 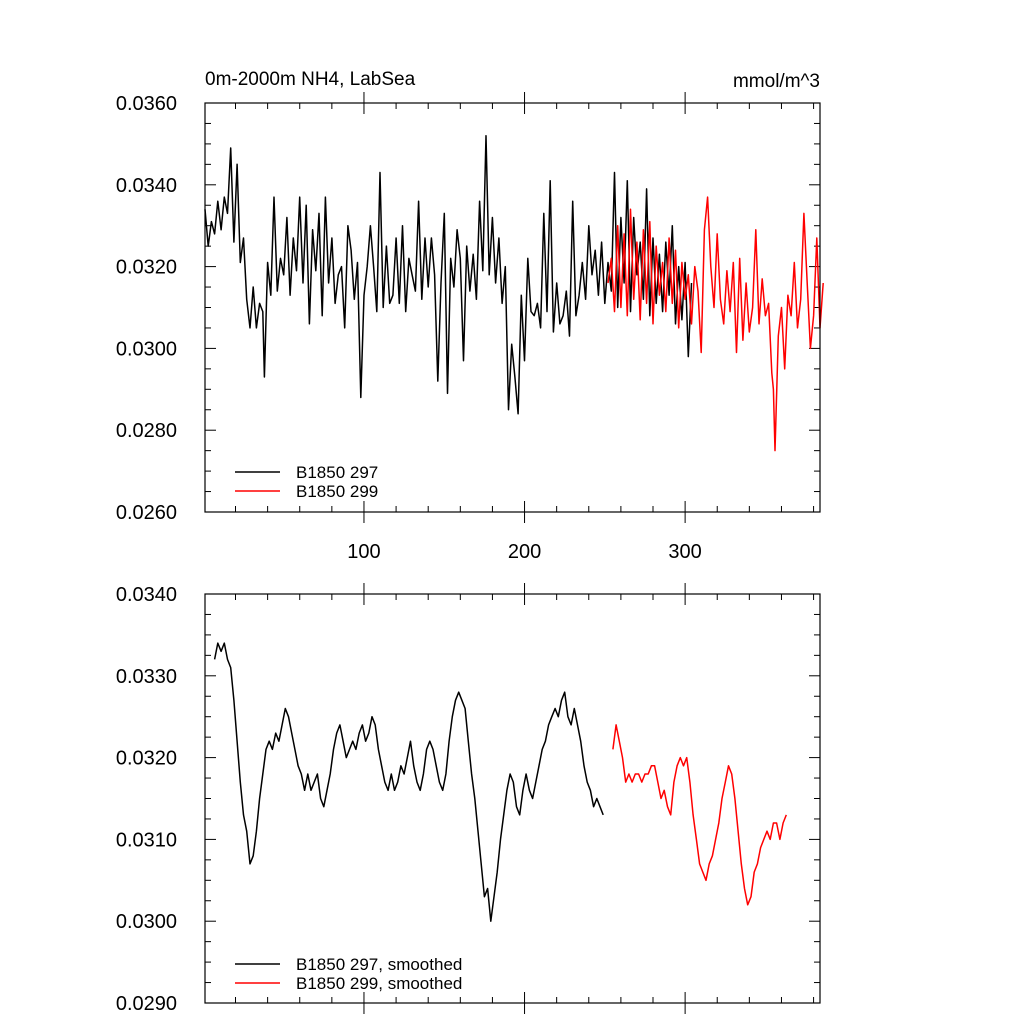 What do you see at coordinates (146, 677) in the screenshot?
I see `y-tick-label: 0.0330` at bounding box center [146, 677].